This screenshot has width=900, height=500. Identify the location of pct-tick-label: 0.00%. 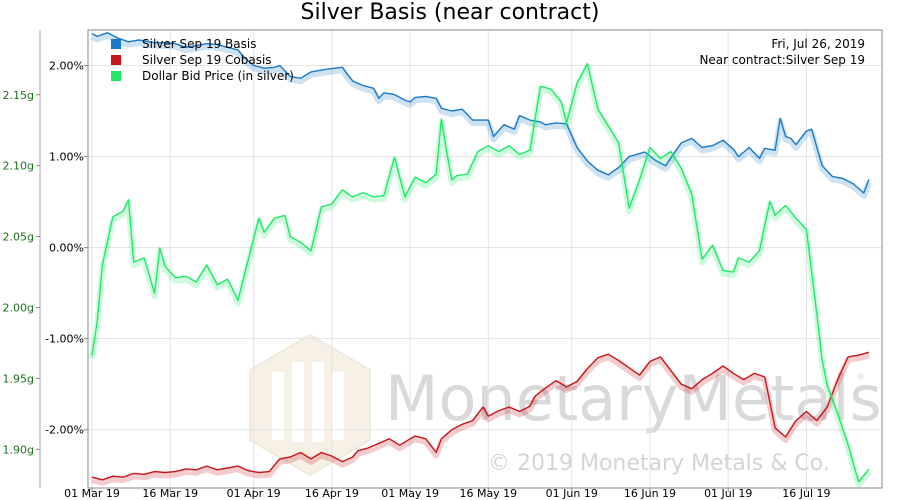
(66, 248).